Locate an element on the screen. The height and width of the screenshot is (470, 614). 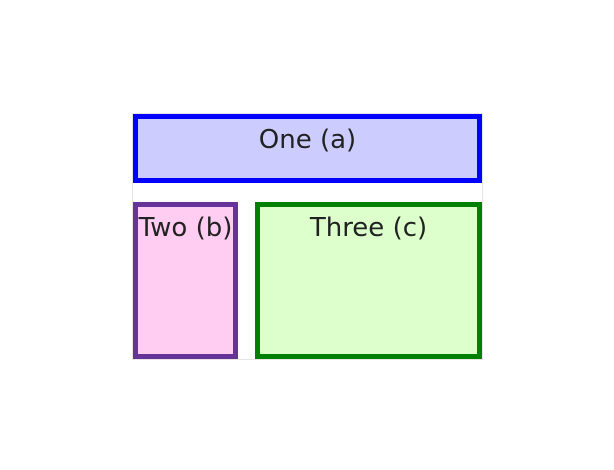
grid-item-three-label: Three (c) is located at coordinates (368, 228).